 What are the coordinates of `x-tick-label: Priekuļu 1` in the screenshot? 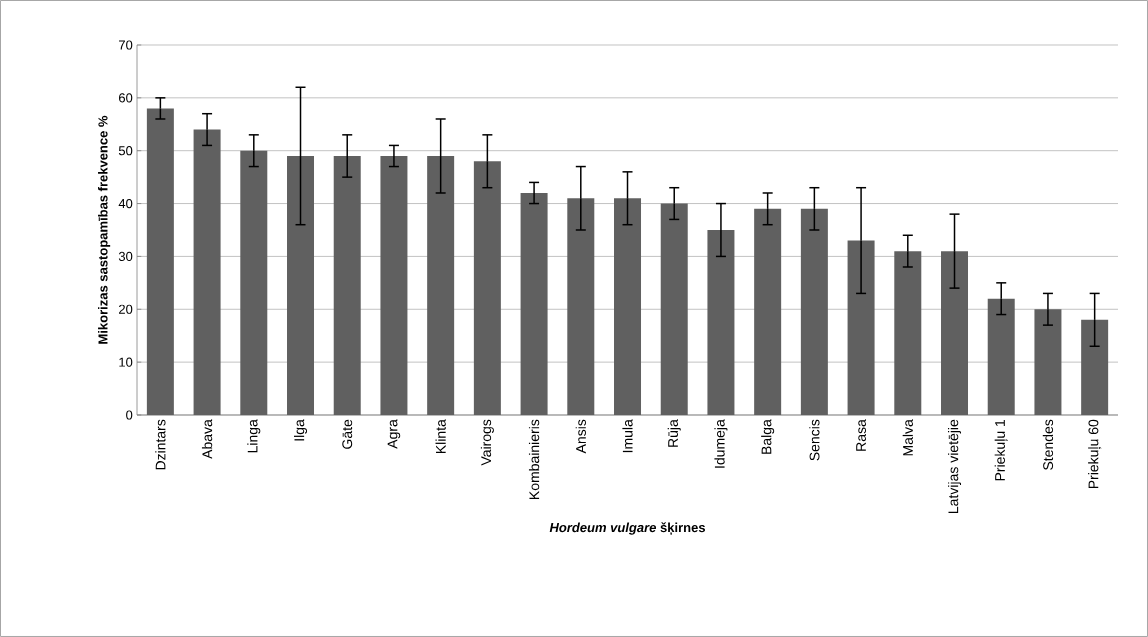 It's located at (1001, 450).